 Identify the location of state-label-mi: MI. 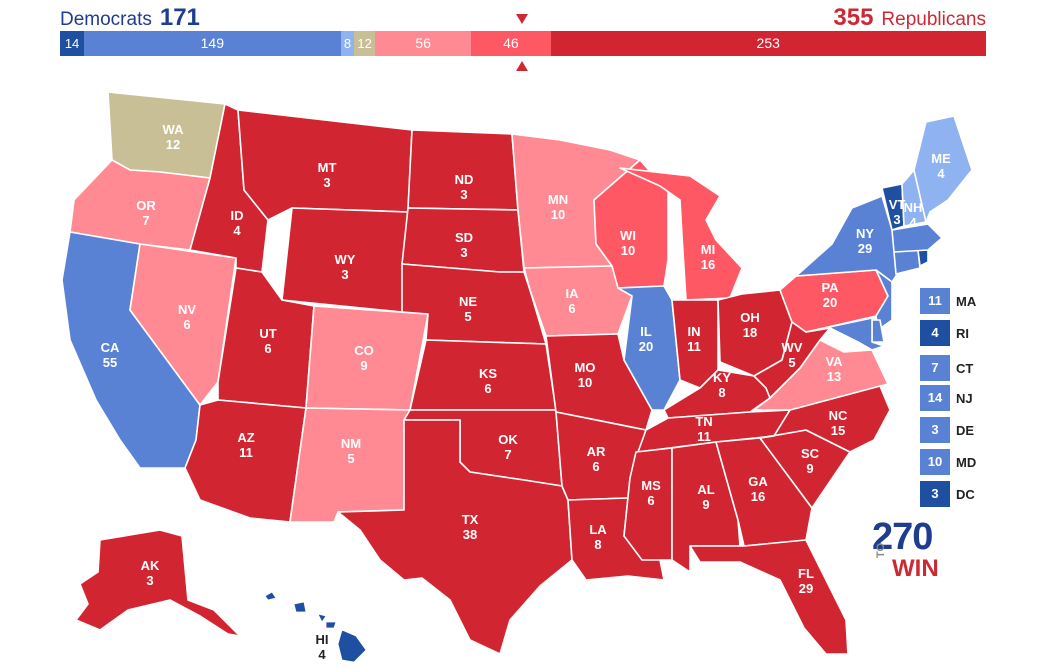
(708, 249).